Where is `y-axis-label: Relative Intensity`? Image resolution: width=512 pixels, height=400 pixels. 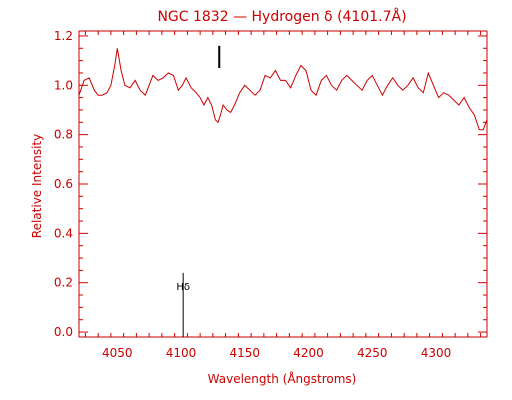 y-axis-label: Relative Intensity is located at coordinates (37, 186).